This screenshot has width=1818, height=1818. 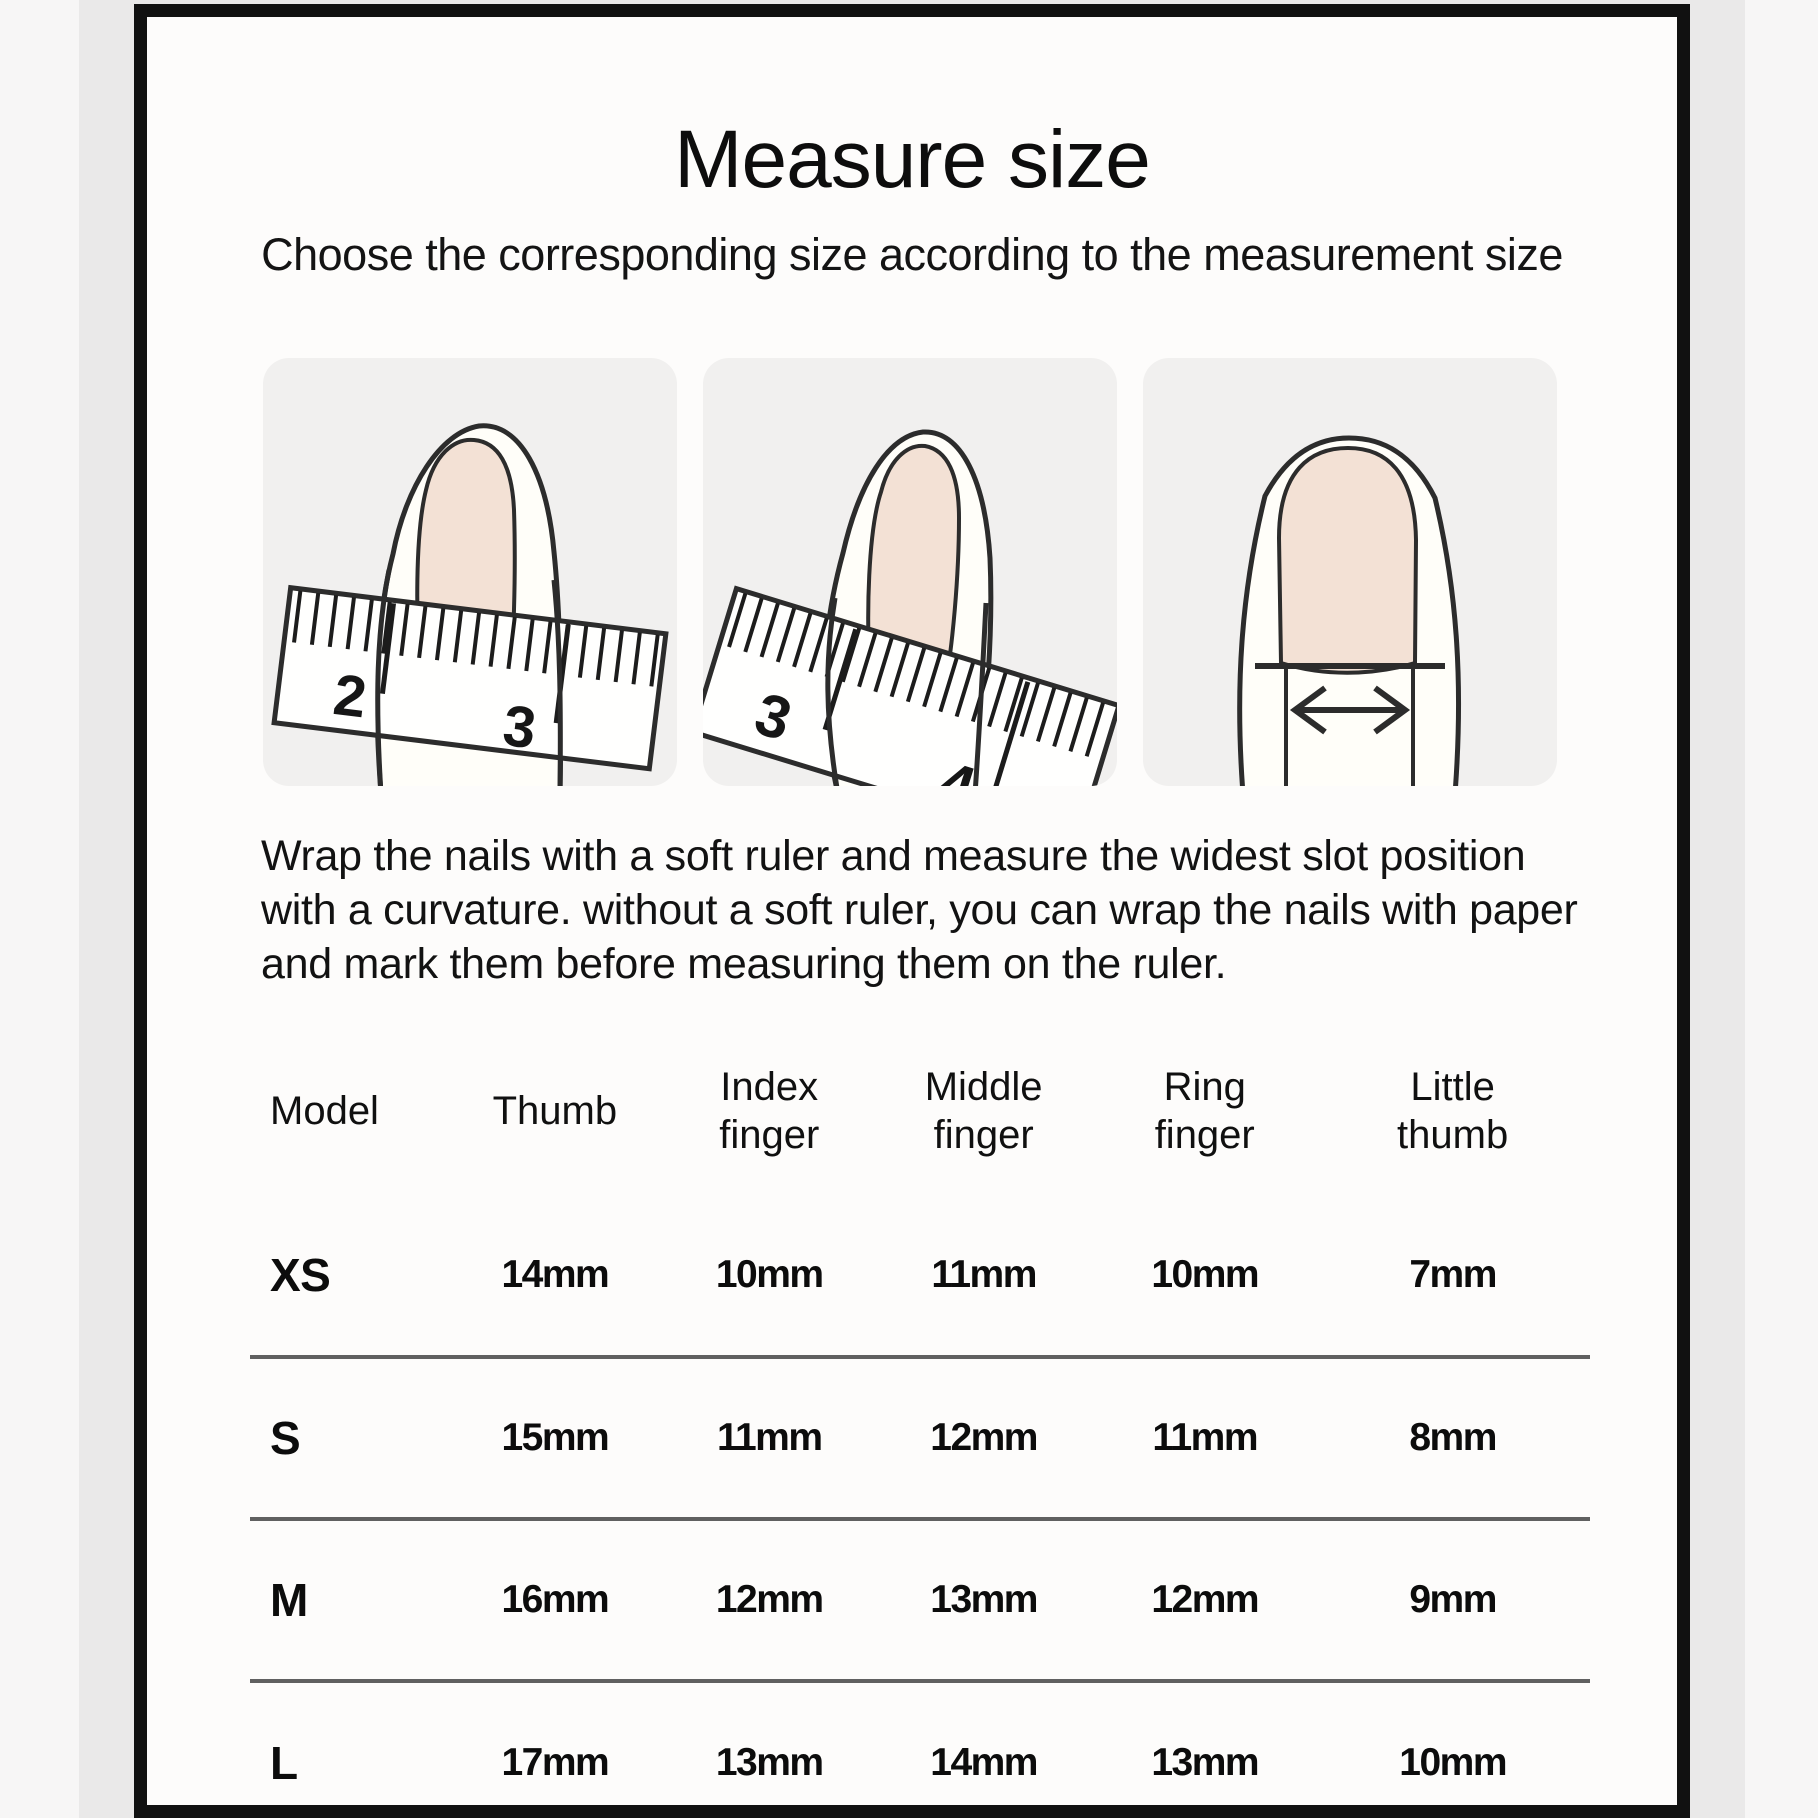 What do you see at coordinates (324, 1111) in the screenshot?
I see `column-header-model: Model` at bounding box center [324, 1111].